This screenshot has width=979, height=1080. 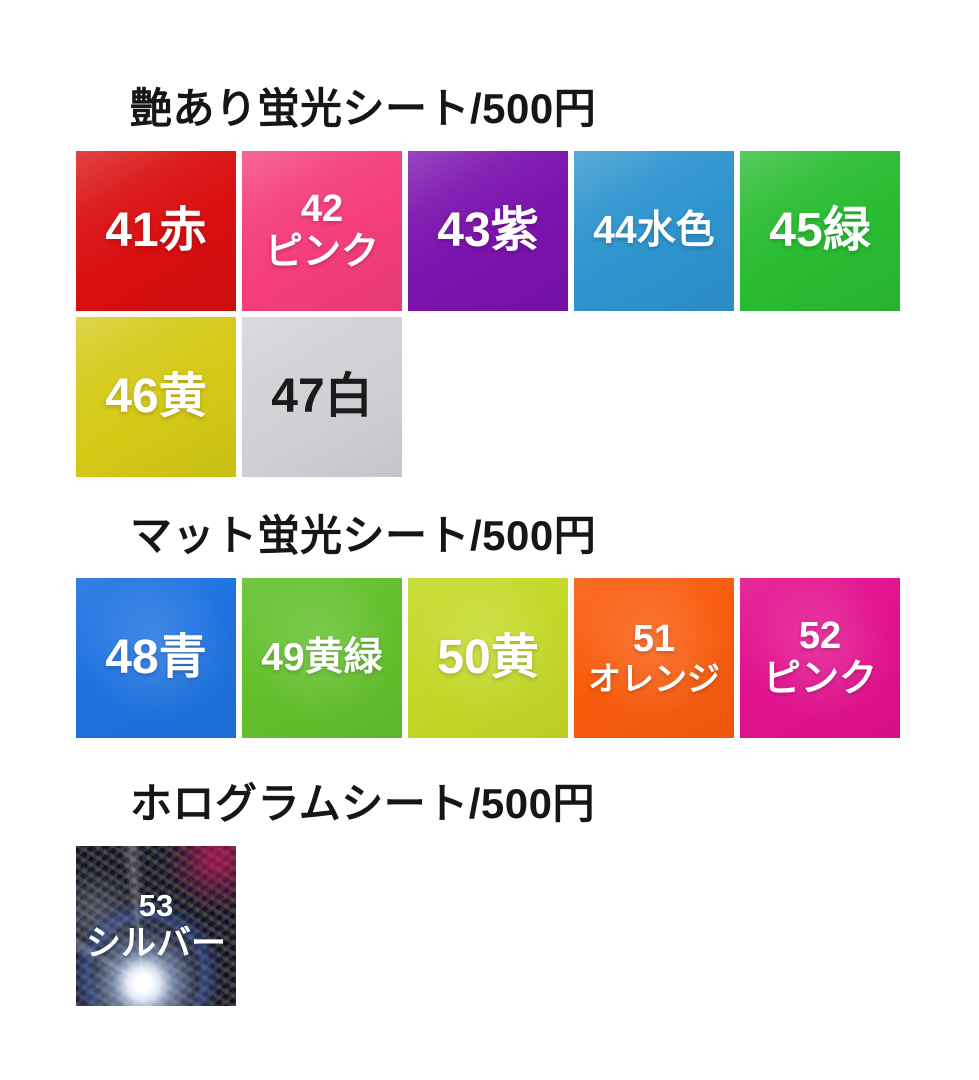 What do you see at coordinates (654, 639) in the screenshot?
I see `swatch-label: 51` at bounding box center [654, 639].